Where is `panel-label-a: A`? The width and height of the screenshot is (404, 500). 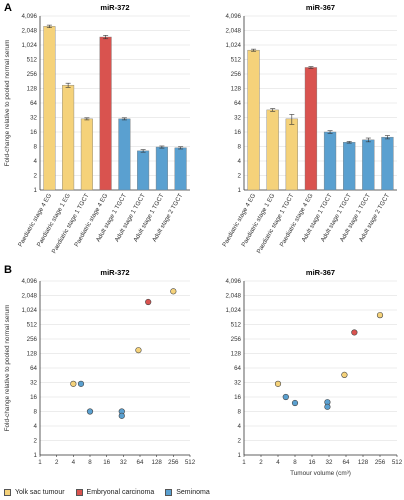 panel-label-a: A is located at coordinates (8, 8).